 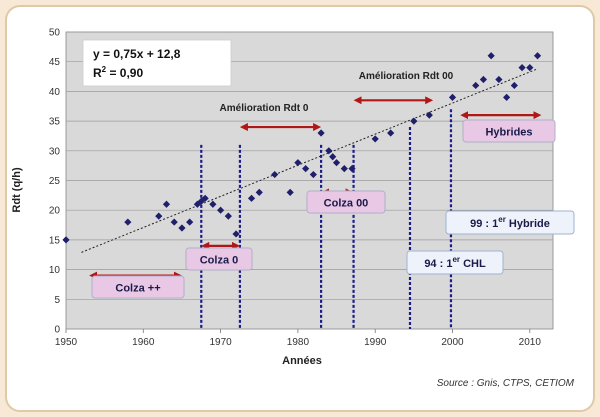 What do you see at coordinates (473, 264) in the screenshot?
I see `callout-chl-suffix: CHL` at bounding box center [473, 264].